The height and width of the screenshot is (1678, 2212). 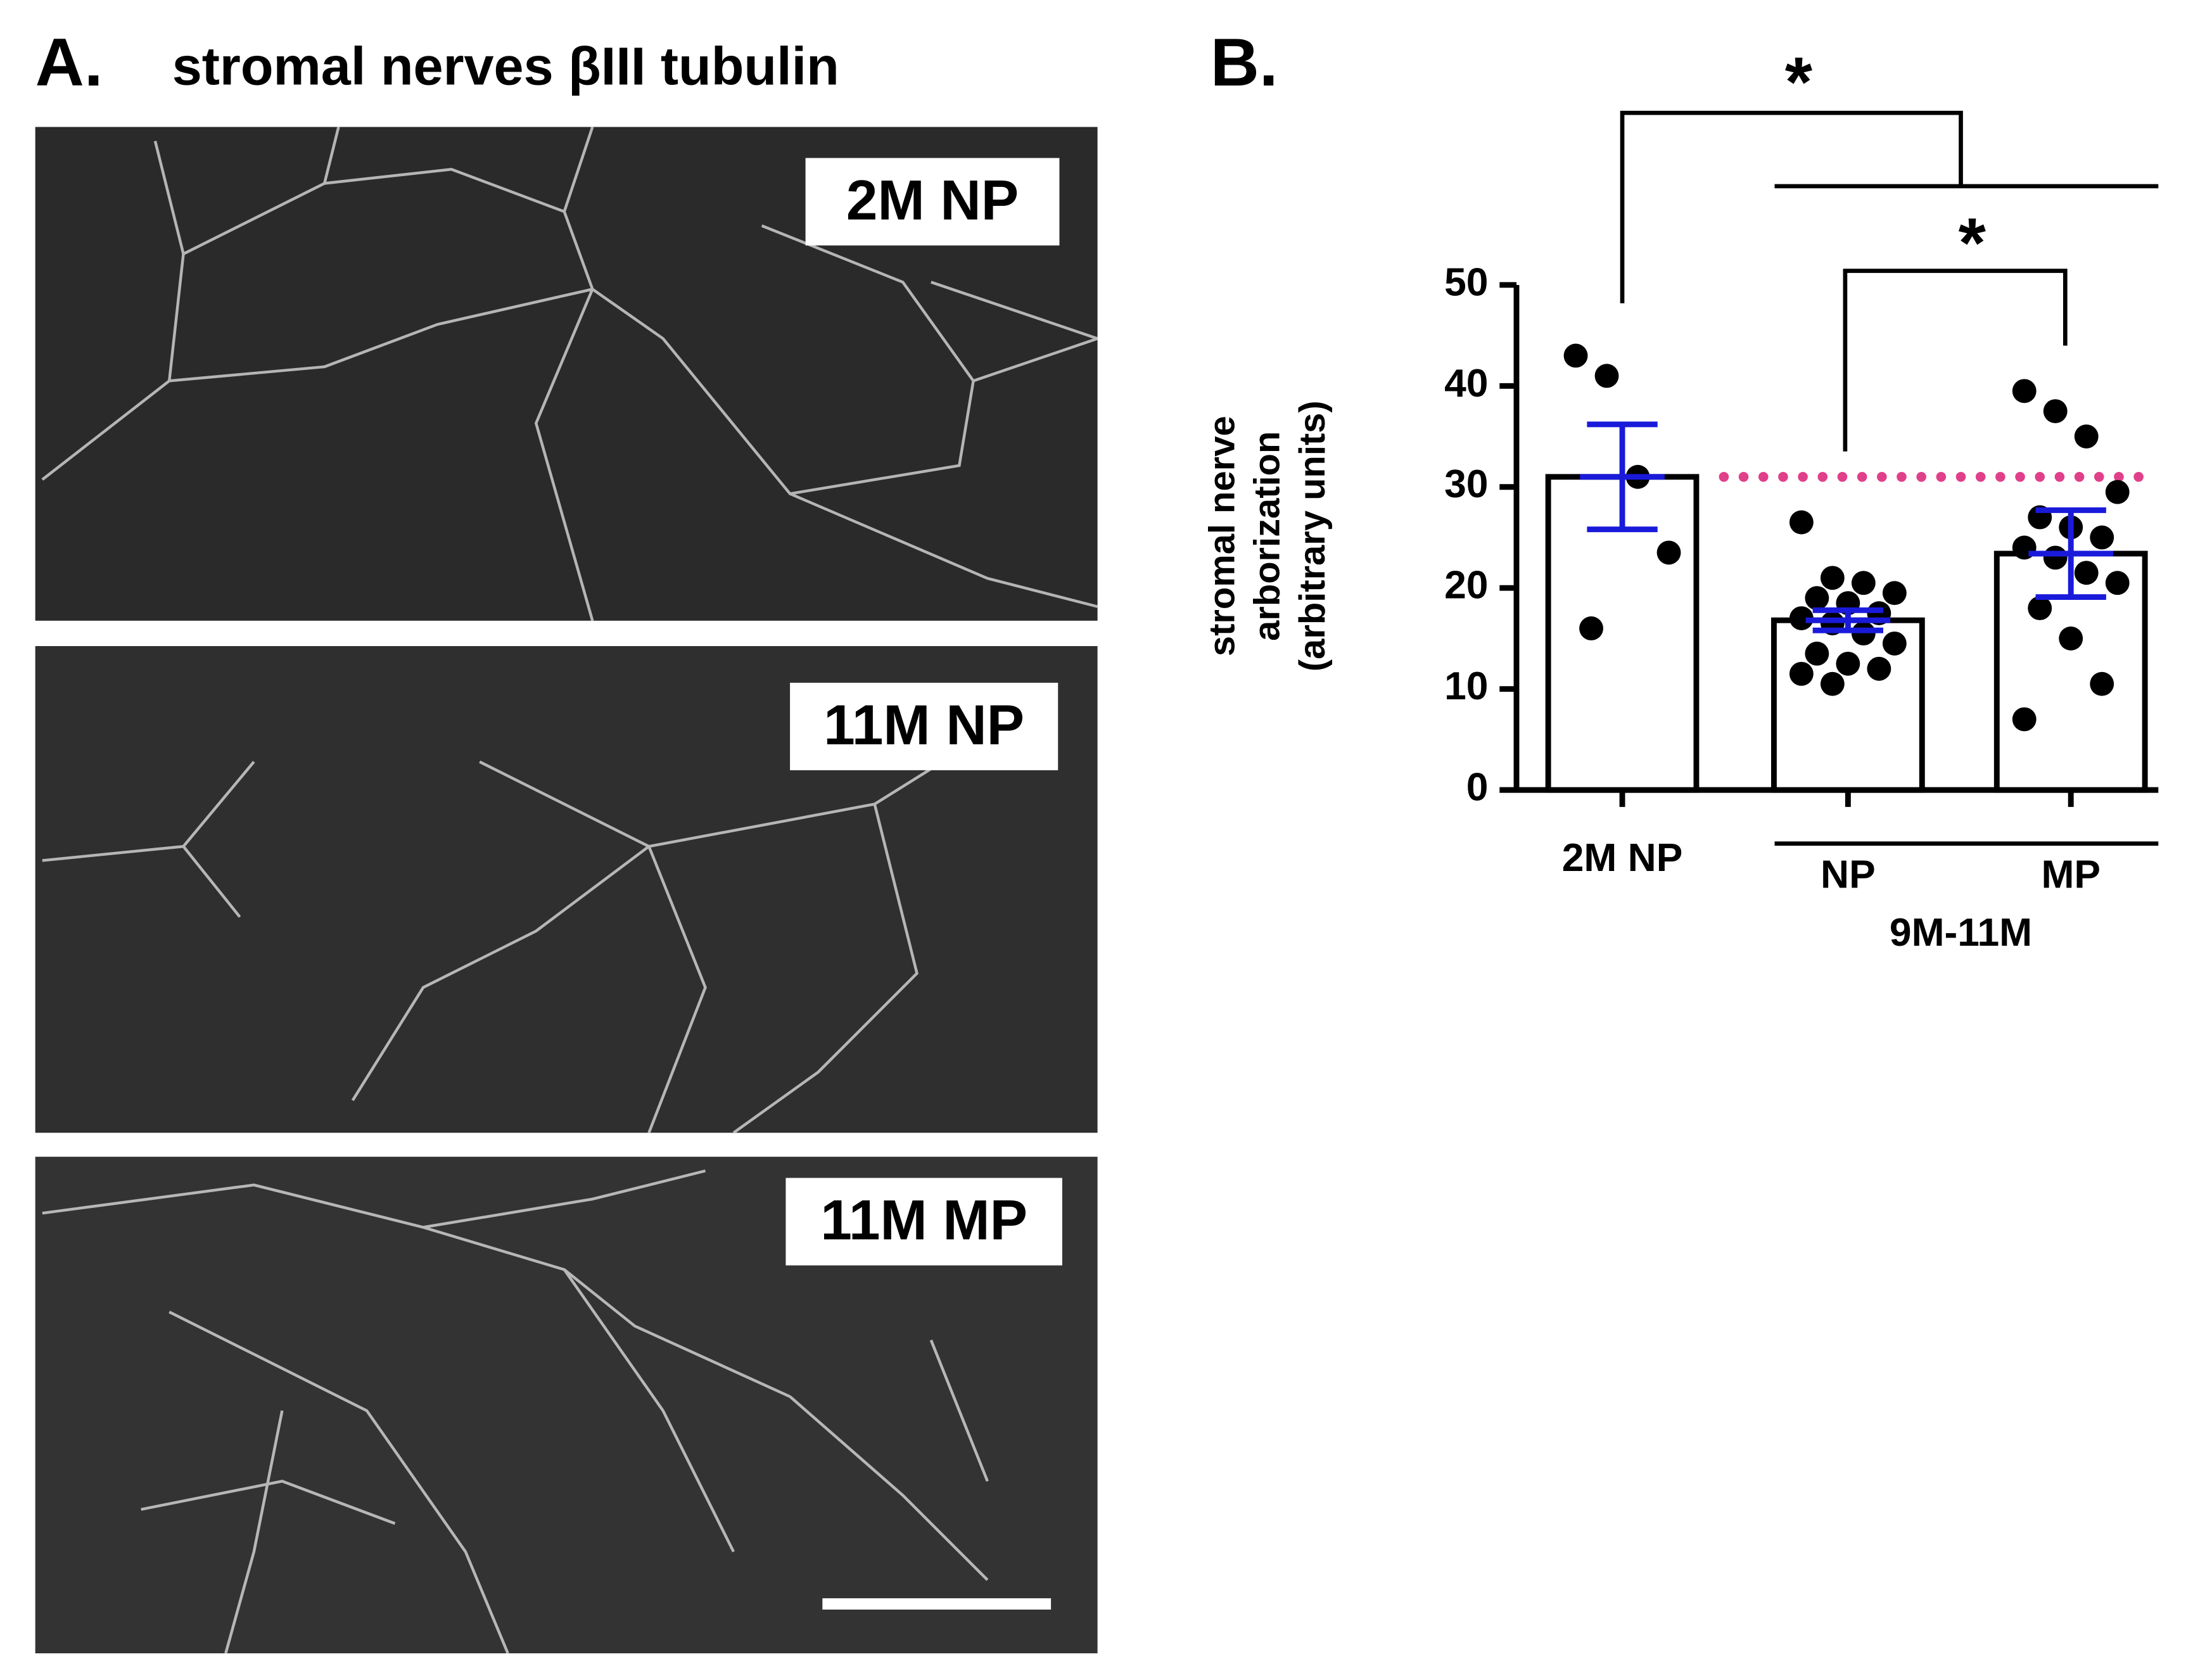 I want to click on group-label: 9M-11M, so click(x=1961, y=933).